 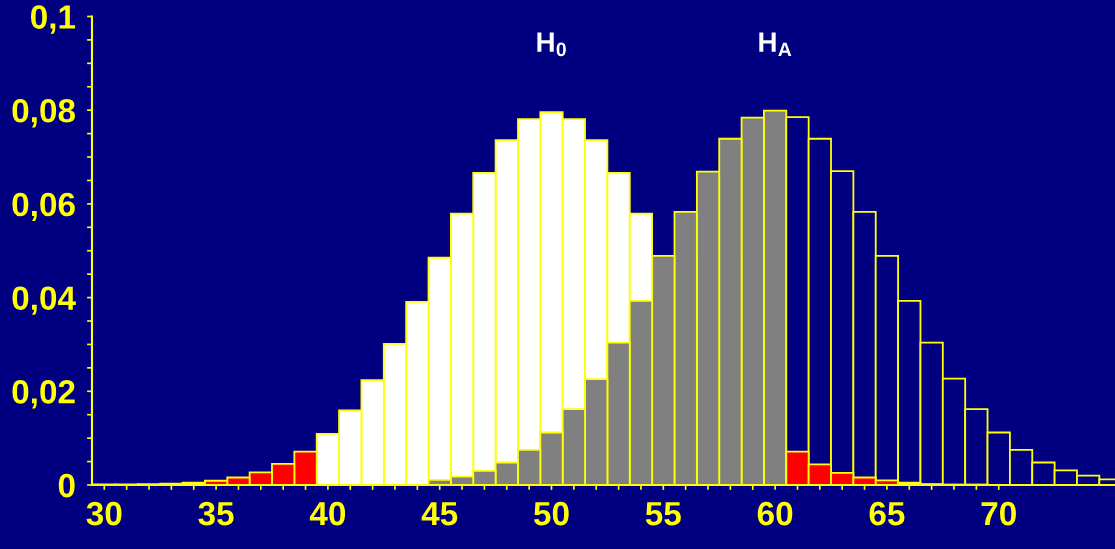 What do you see at coordinates (216, 513) in the screenshot?
I see `x-tick-label: 35` at bounding box center [216, 513].